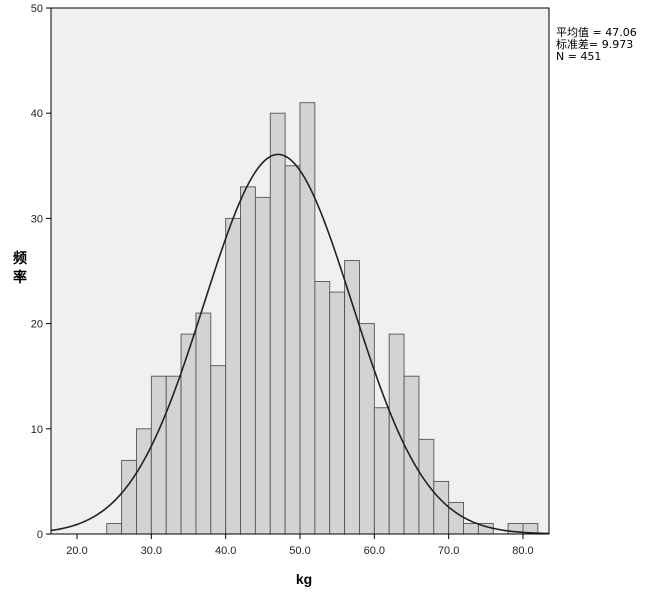  I want to click on x-tick-label-2: 40.0, so click(225, 551).